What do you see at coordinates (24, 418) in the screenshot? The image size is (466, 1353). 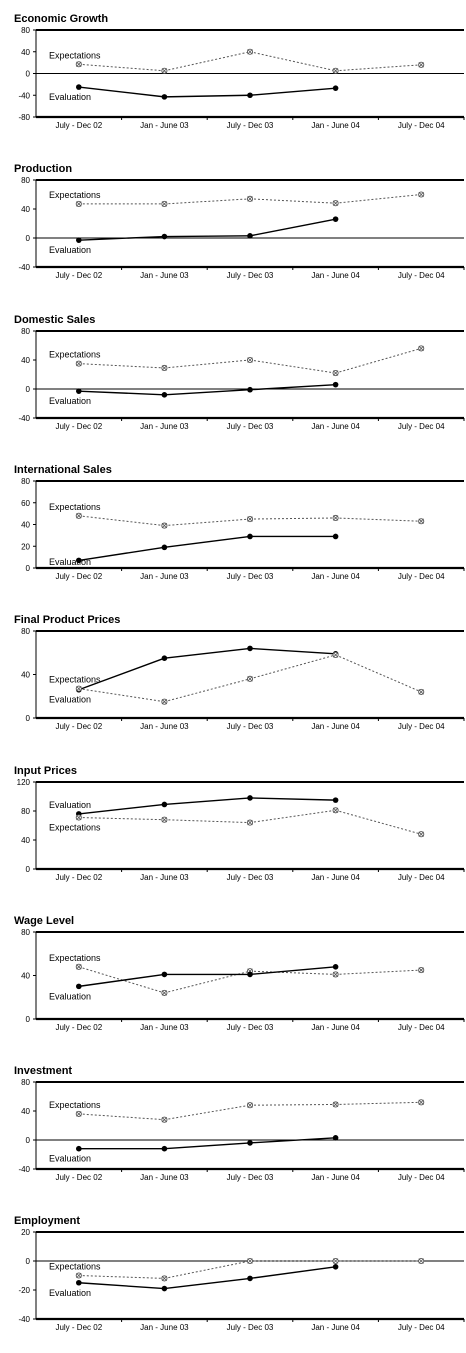 I see `y-tick-label: -40` at bounding box center [24, 418].